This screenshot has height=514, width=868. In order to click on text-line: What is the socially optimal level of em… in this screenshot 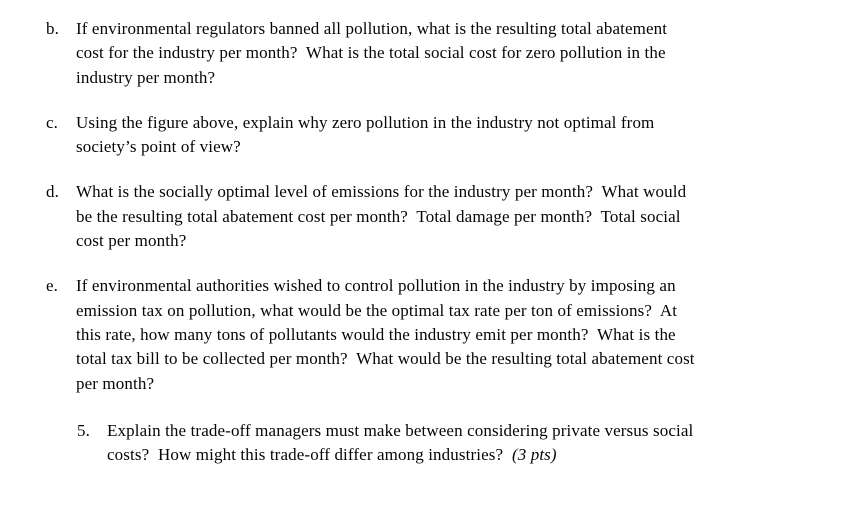, I will do `click(381, 192)`.